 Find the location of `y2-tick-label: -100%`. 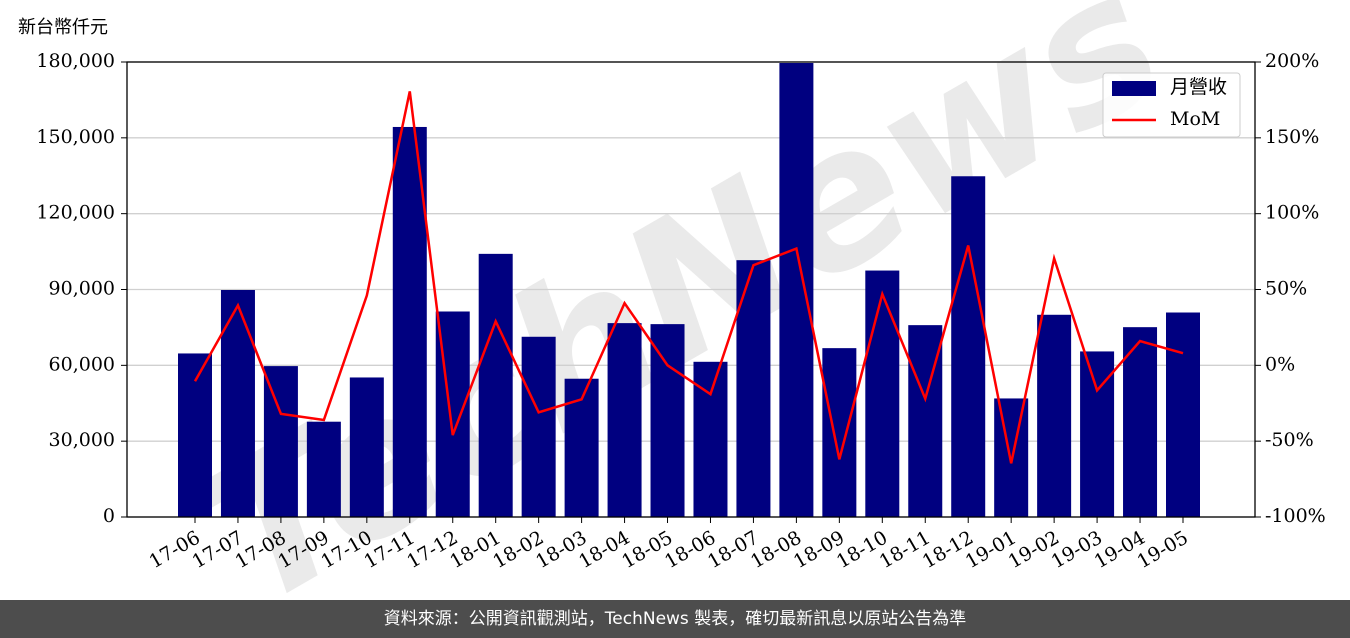

y2-tick-label: -100% is located at coordinates (1295, 516).